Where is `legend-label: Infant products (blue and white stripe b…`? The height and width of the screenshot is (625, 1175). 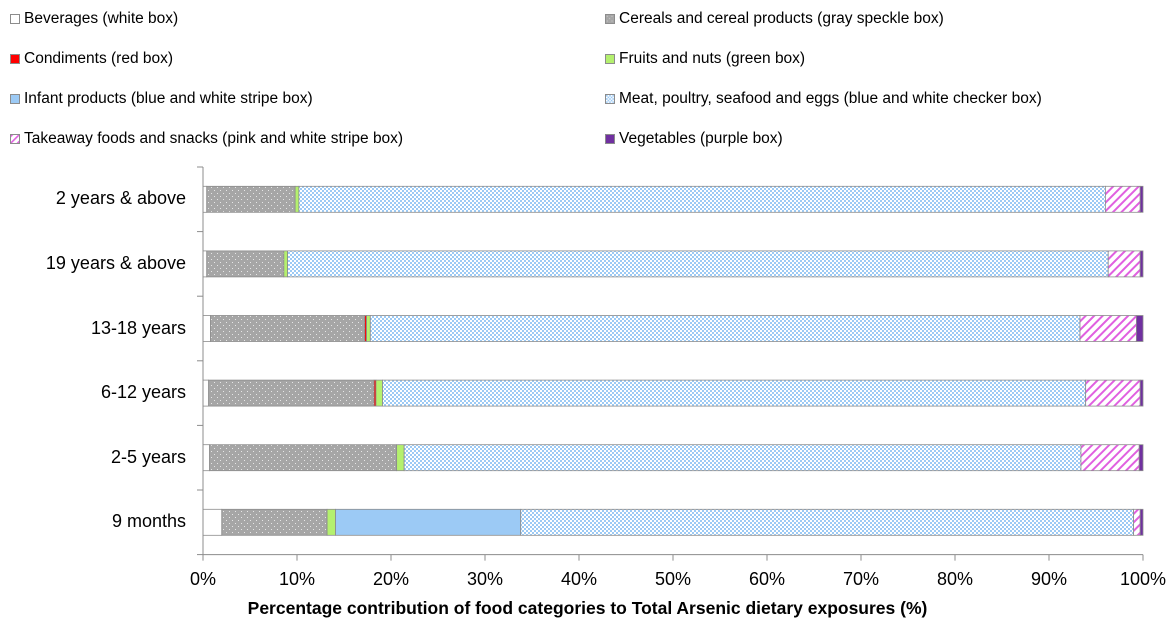
legend-label: Infant products (blue and white stripe b… is located at coordinates (168, 98).